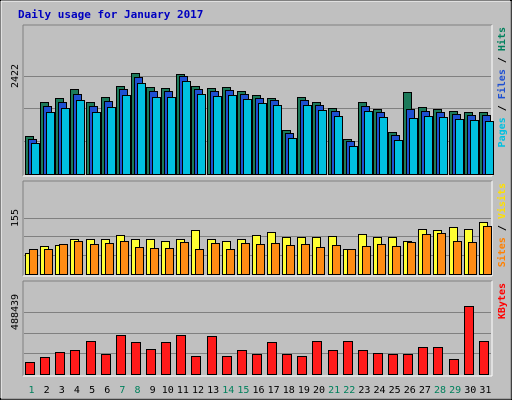 The height and width of the screenshot is (405, 512). What do you see at coordinates (198, 390) in the screenshot?
I see `day-label: 12` at bounding box center [198, 390].